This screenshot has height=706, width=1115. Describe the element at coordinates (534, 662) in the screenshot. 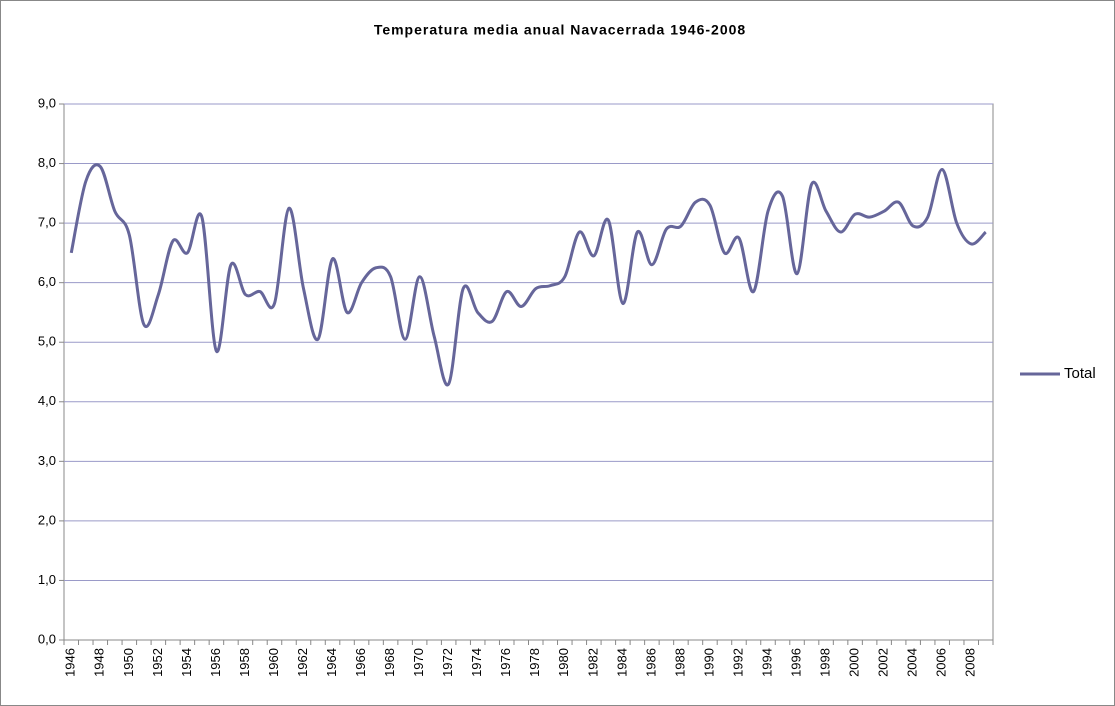

I see `x-tick-label: 1978` at that location.